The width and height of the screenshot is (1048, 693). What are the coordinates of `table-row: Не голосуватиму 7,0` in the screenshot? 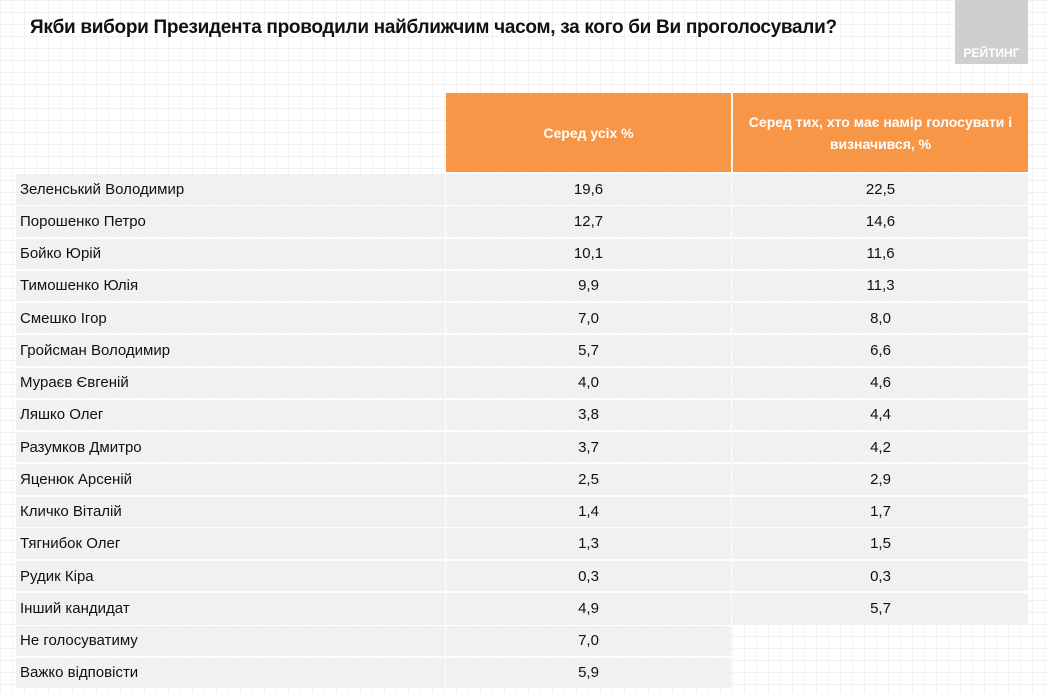 It's located at (522, 640).